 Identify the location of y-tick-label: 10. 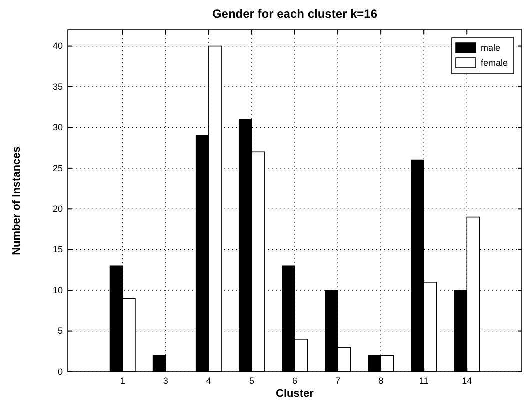
(57, 290).